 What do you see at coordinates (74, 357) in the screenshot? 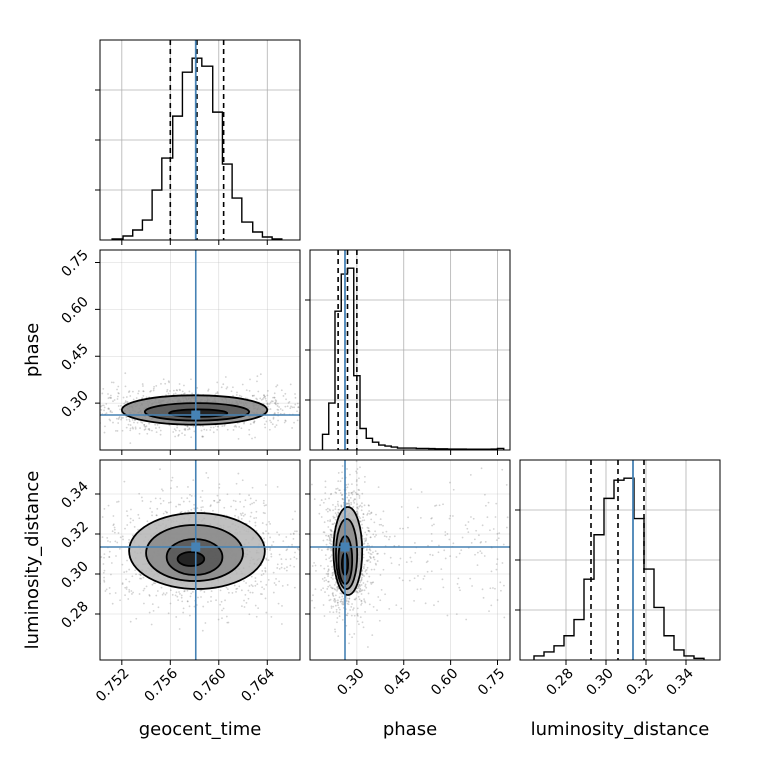
I see `y-tick-label-phase: 0.45` at bounding box center [74, 357].